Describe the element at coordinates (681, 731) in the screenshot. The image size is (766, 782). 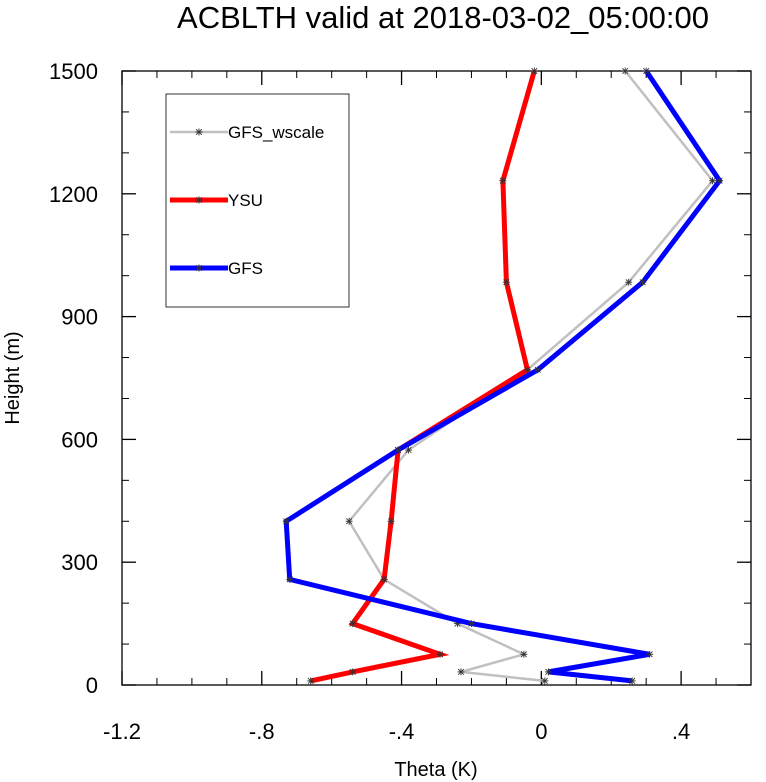
I see `x-tick-label: .4` at that location.